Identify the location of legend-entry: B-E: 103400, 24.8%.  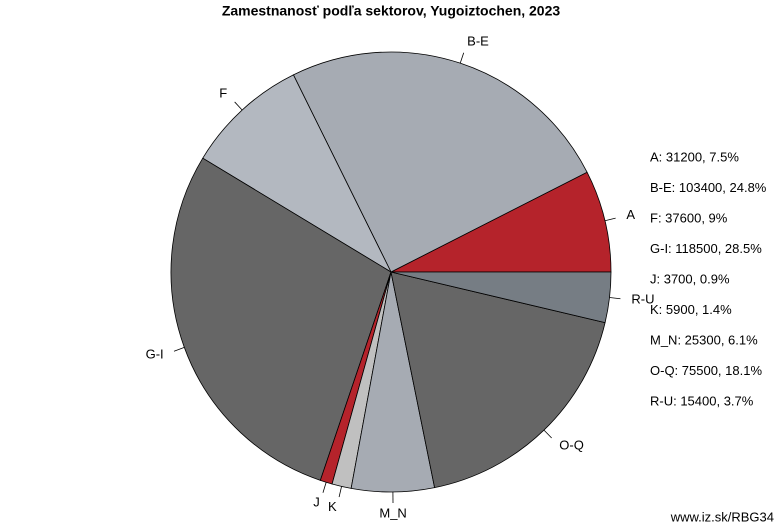
(708, 187).